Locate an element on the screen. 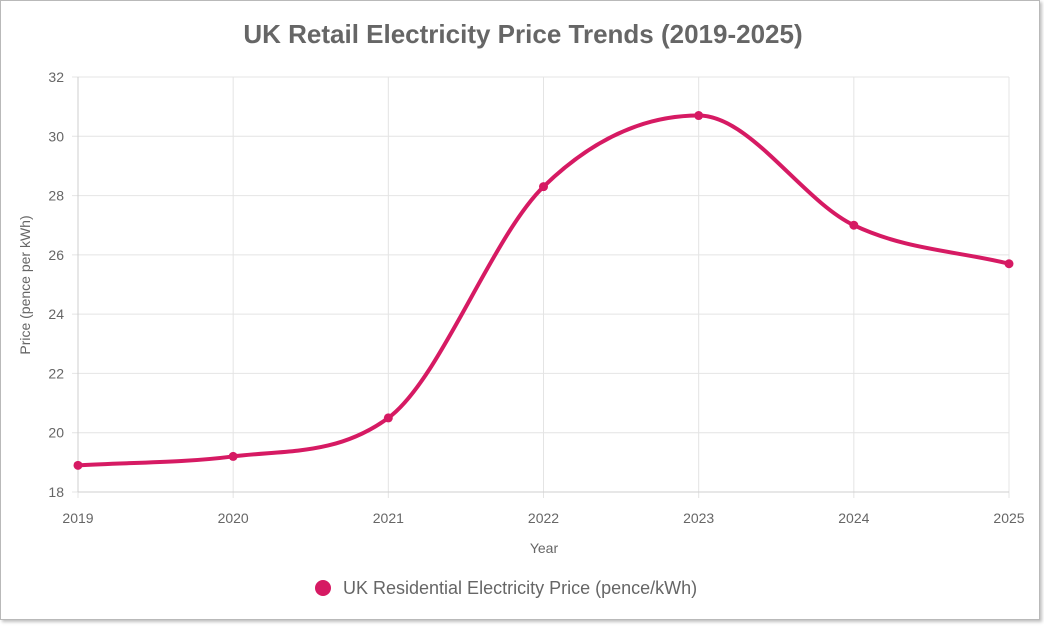 Image resolution: width=1044 pixels, height=626 pixels. y-tick-label: 18 is located at coordinates (56, 492).